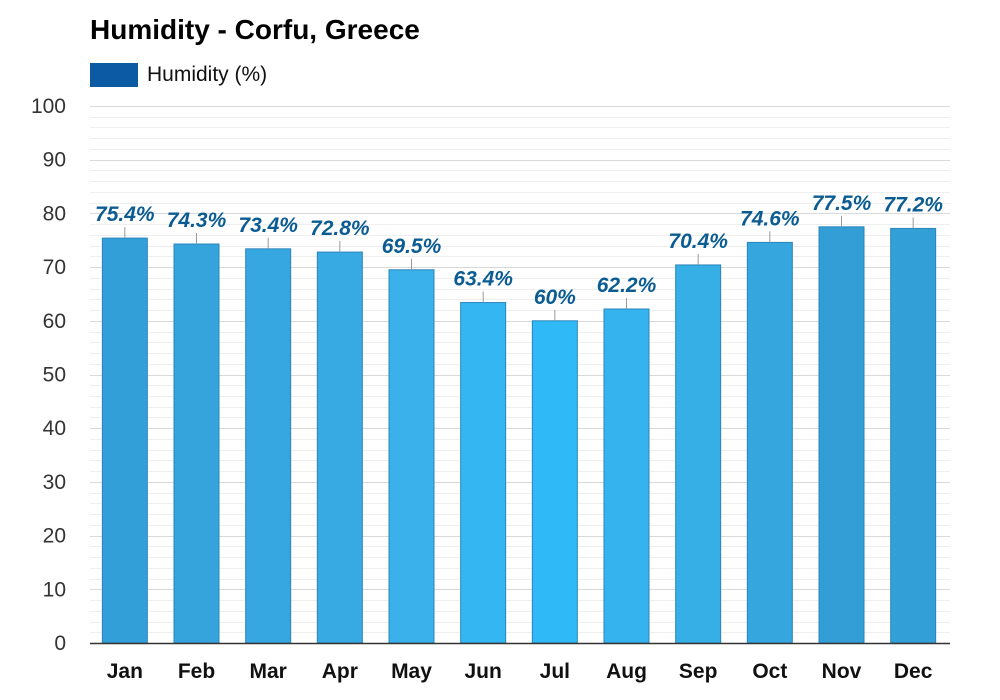  I want to click on bar-jul, so click(554, 482).